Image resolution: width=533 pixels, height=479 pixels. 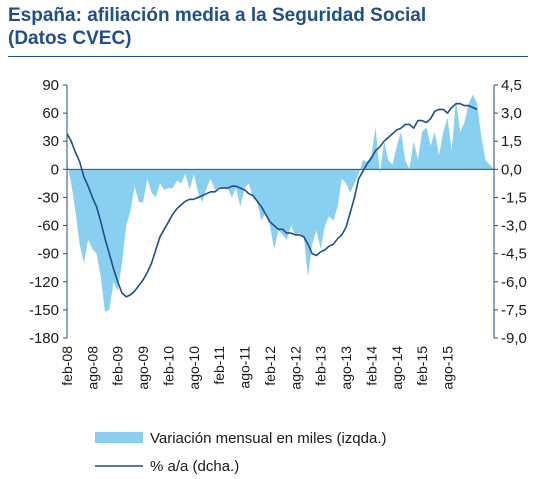 What do you see at coordinates (48, 254) in the screenshot?
I see `left-tick-label: -90` at bounding box center [48, 254].